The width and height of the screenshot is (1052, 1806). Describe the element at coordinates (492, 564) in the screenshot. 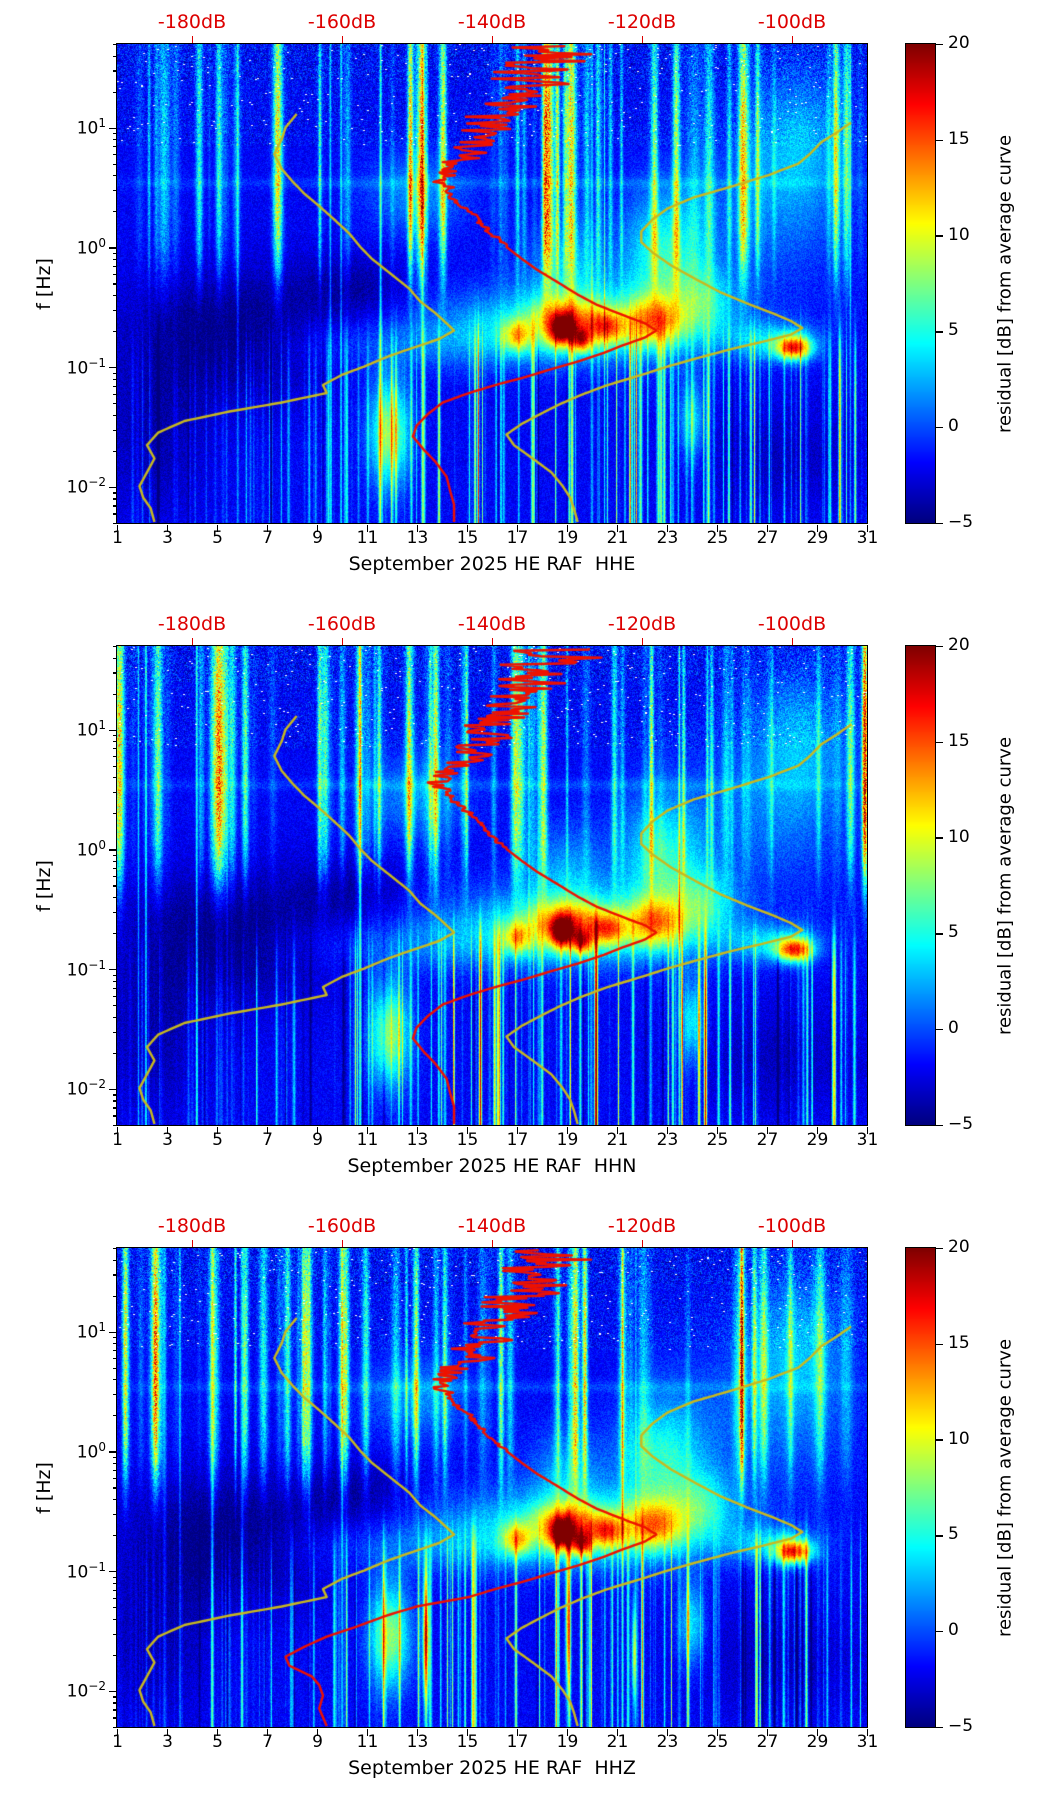

I see `x-axis-label: September 2025 HE RAF HHE` at that location.